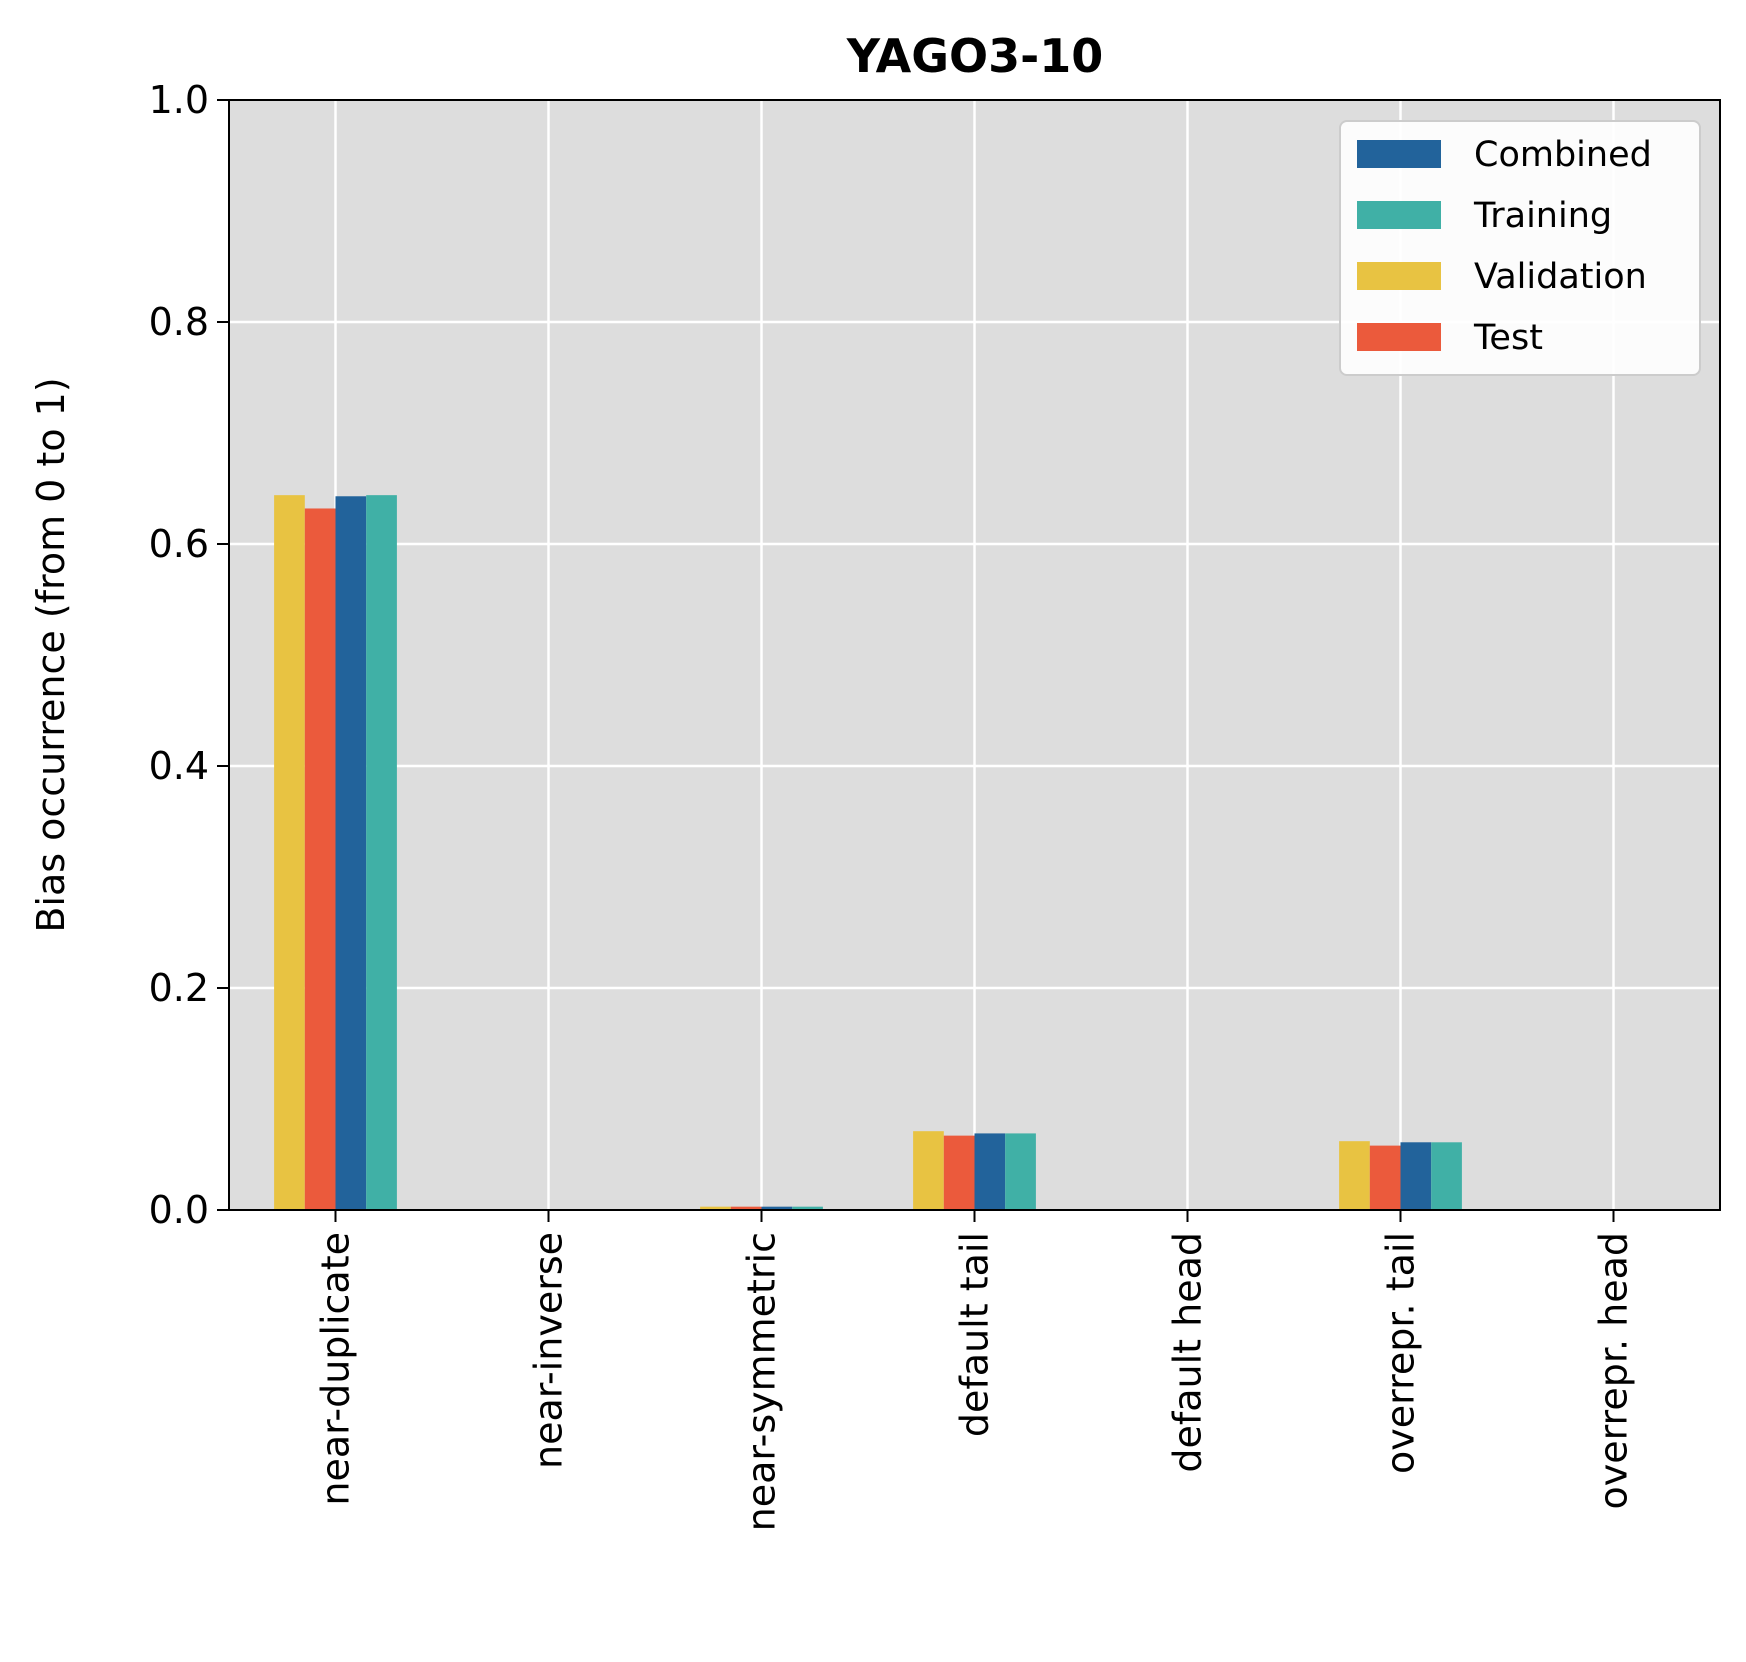  I want to click on chart-title: YAGO3-10, so click(974, 56).